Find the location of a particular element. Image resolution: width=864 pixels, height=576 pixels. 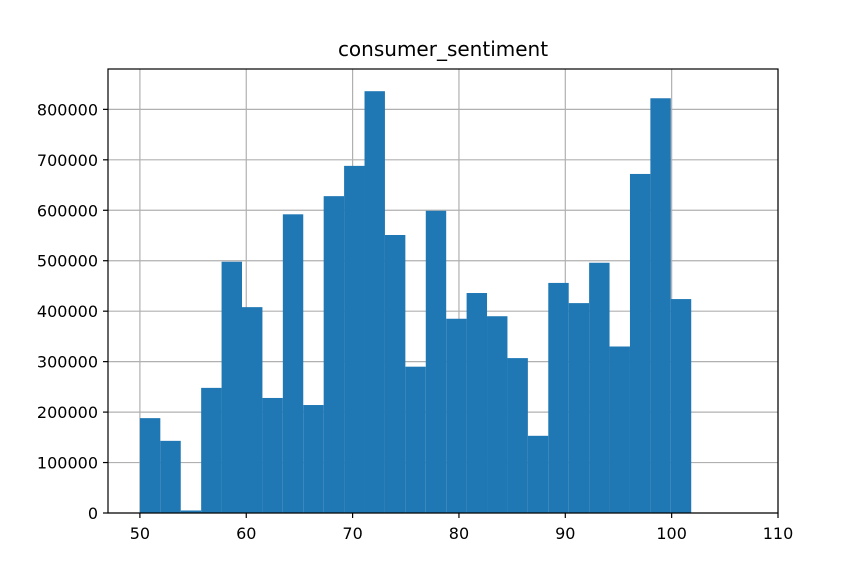

y-tick-label: 300000 is located at coordinates (67, 362).